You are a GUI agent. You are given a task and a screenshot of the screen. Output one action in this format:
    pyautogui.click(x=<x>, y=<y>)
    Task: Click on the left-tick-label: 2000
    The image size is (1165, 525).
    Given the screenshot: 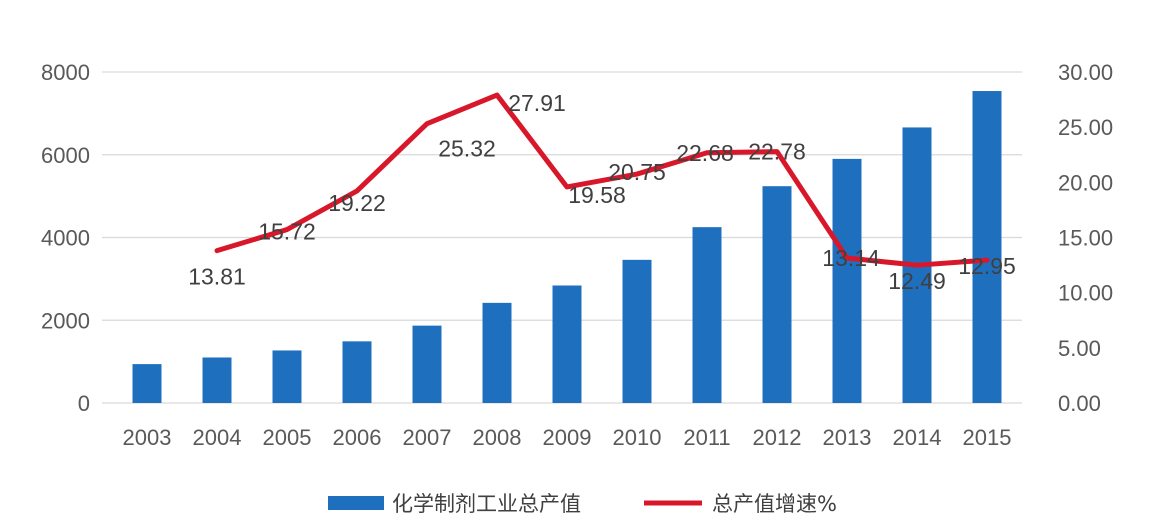 What is the action you would take?
    pyautogui.click(x=65, y=320)
    